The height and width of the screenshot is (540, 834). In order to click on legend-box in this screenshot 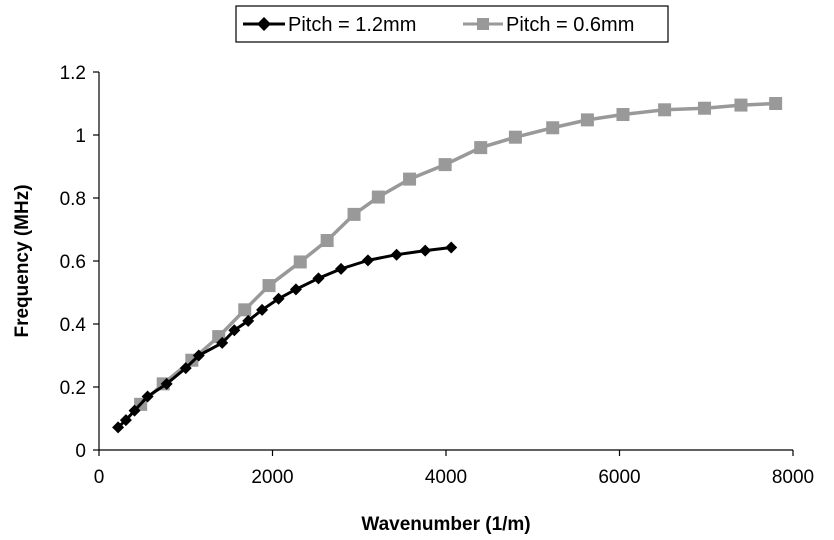, I will do `click(452, 24)`.